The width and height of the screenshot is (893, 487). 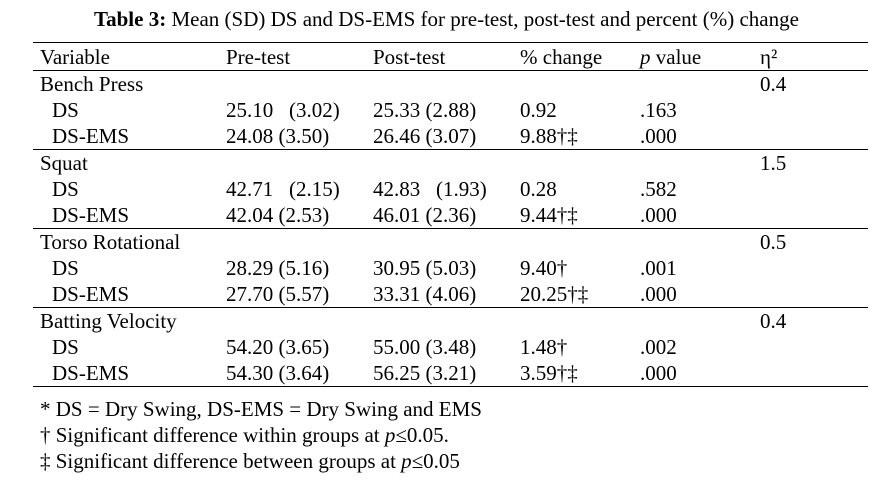 I want to click on footnote-between-p: p, so click(x=406, y=461).